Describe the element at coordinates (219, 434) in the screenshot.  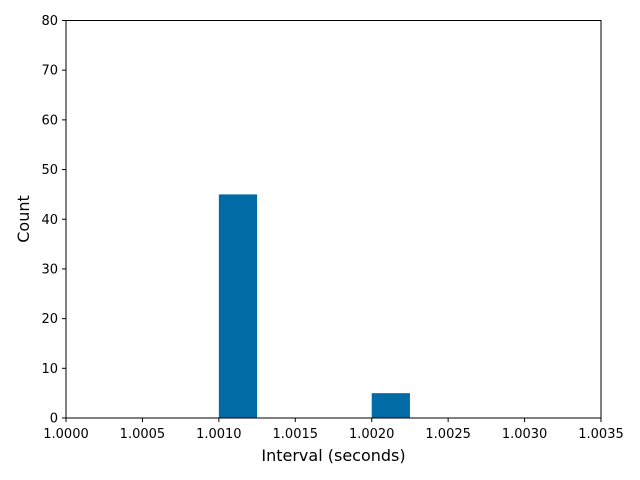
I see `x-tick-label-2: 1.0010` at that location.